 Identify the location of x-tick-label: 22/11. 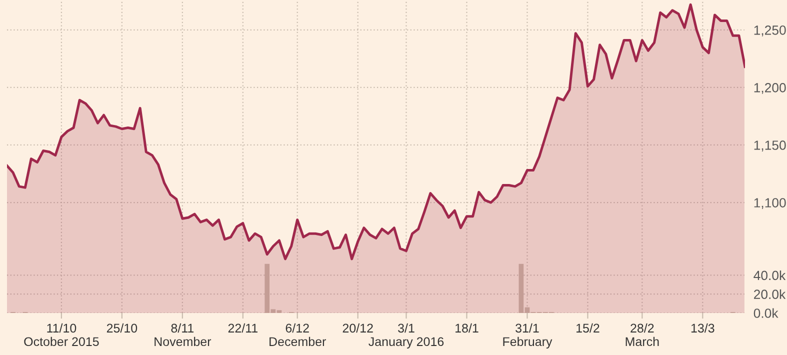
(243, 328).